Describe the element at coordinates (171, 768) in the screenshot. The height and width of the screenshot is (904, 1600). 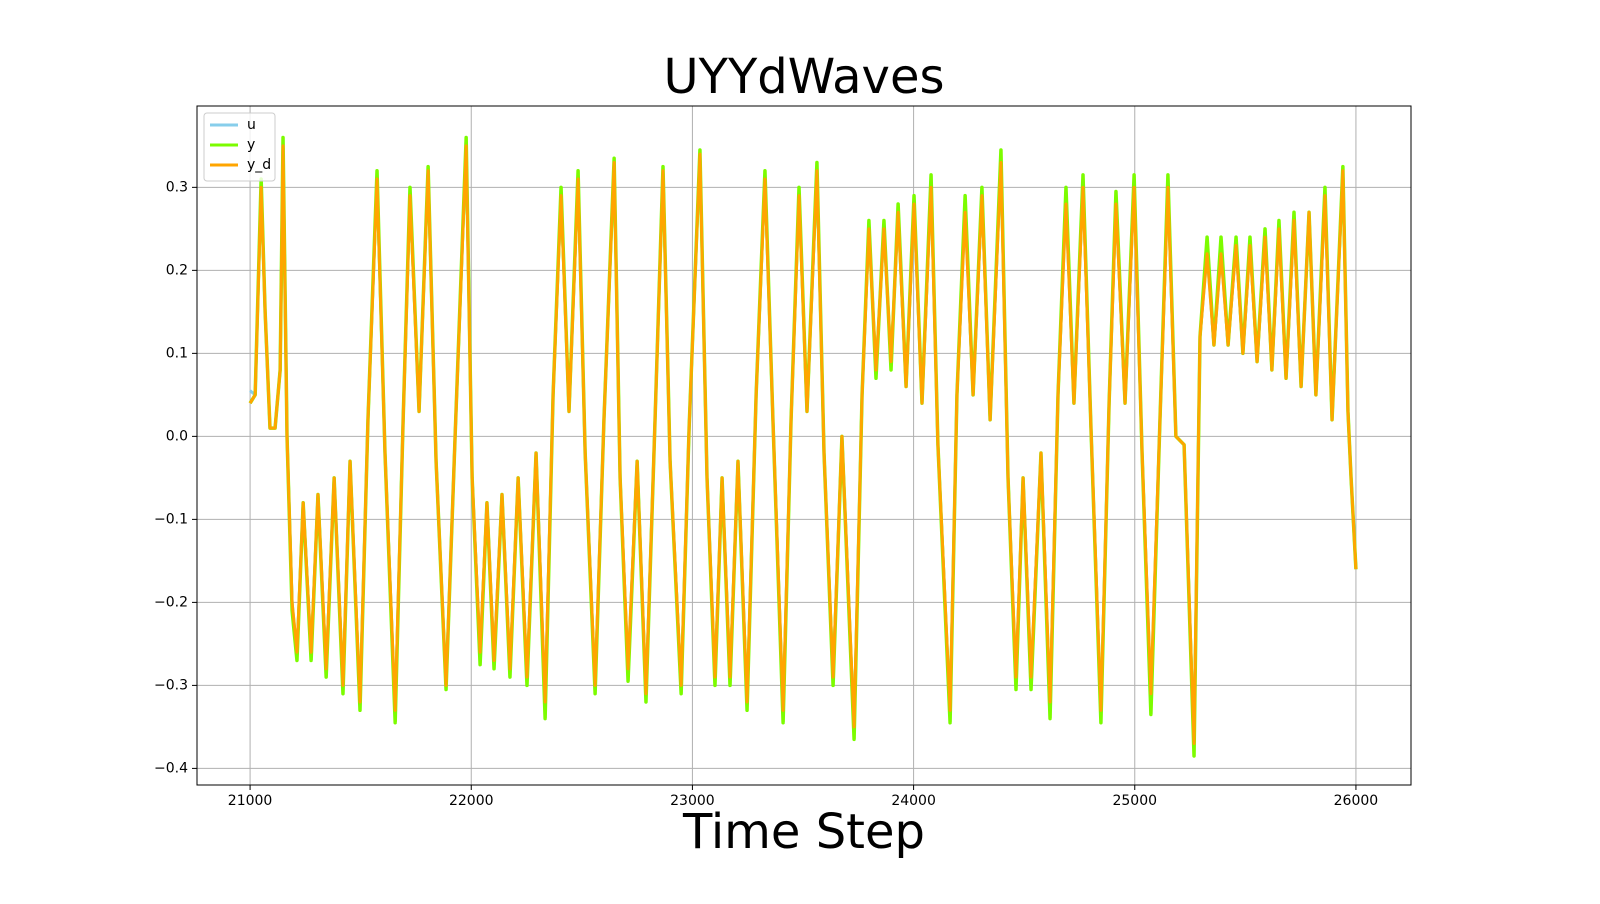
I see `y-tick-label: −0.4` at that location.